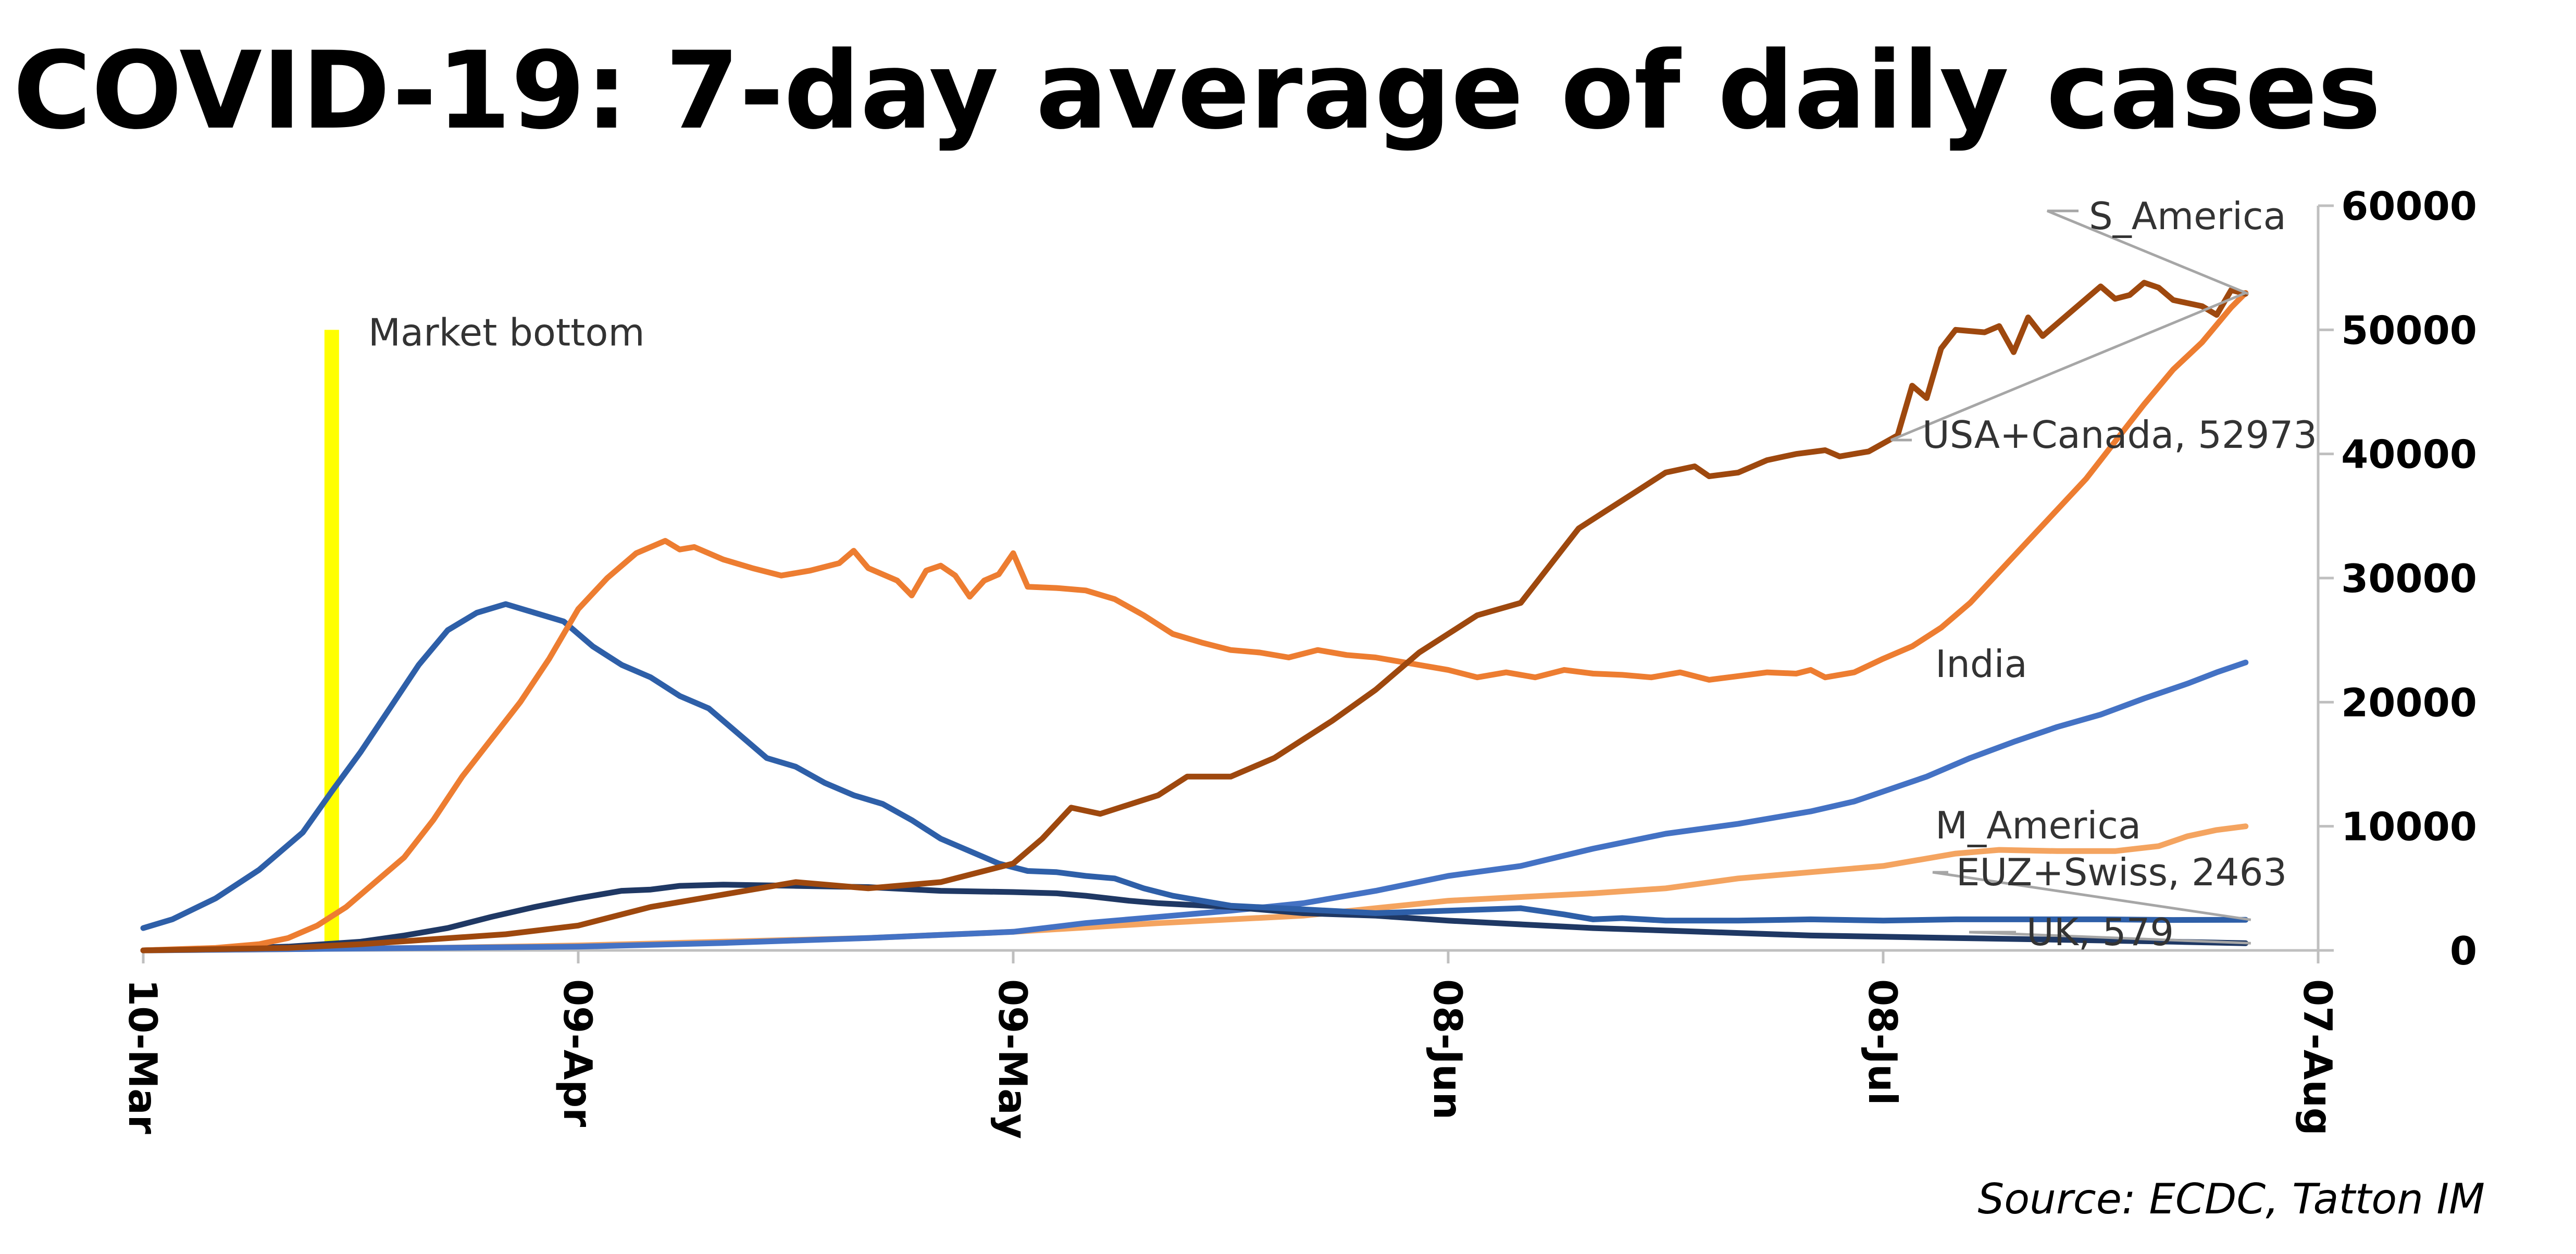 This screenshot has width=2576, height=1254. Describe the element at coordinates (1230, 1044) in the screenshot. I see `x-ticks: 10-Mar 09-Apr 09-May 08-Jun 08-Jul 07-Aug` at that location.